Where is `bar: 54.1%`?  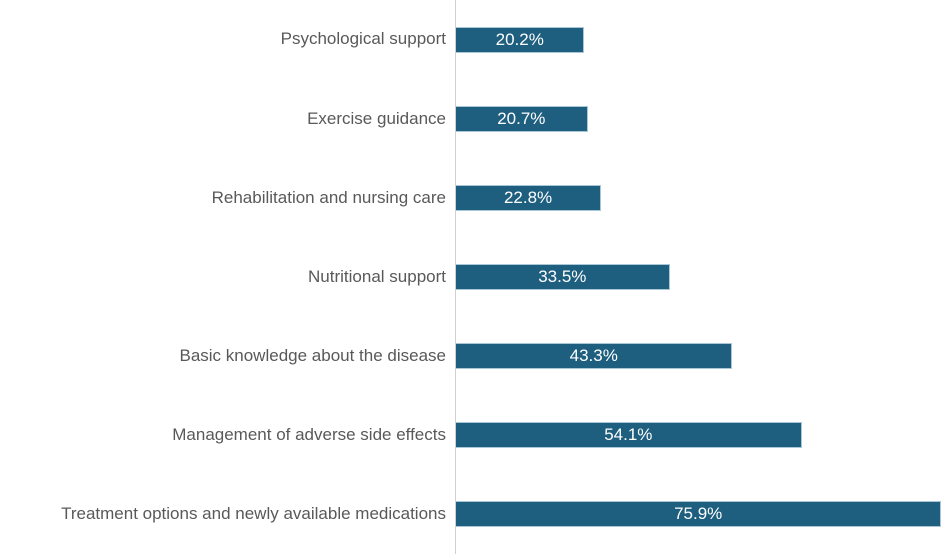 bar: 54.1% is located at coordinates (628, 435).